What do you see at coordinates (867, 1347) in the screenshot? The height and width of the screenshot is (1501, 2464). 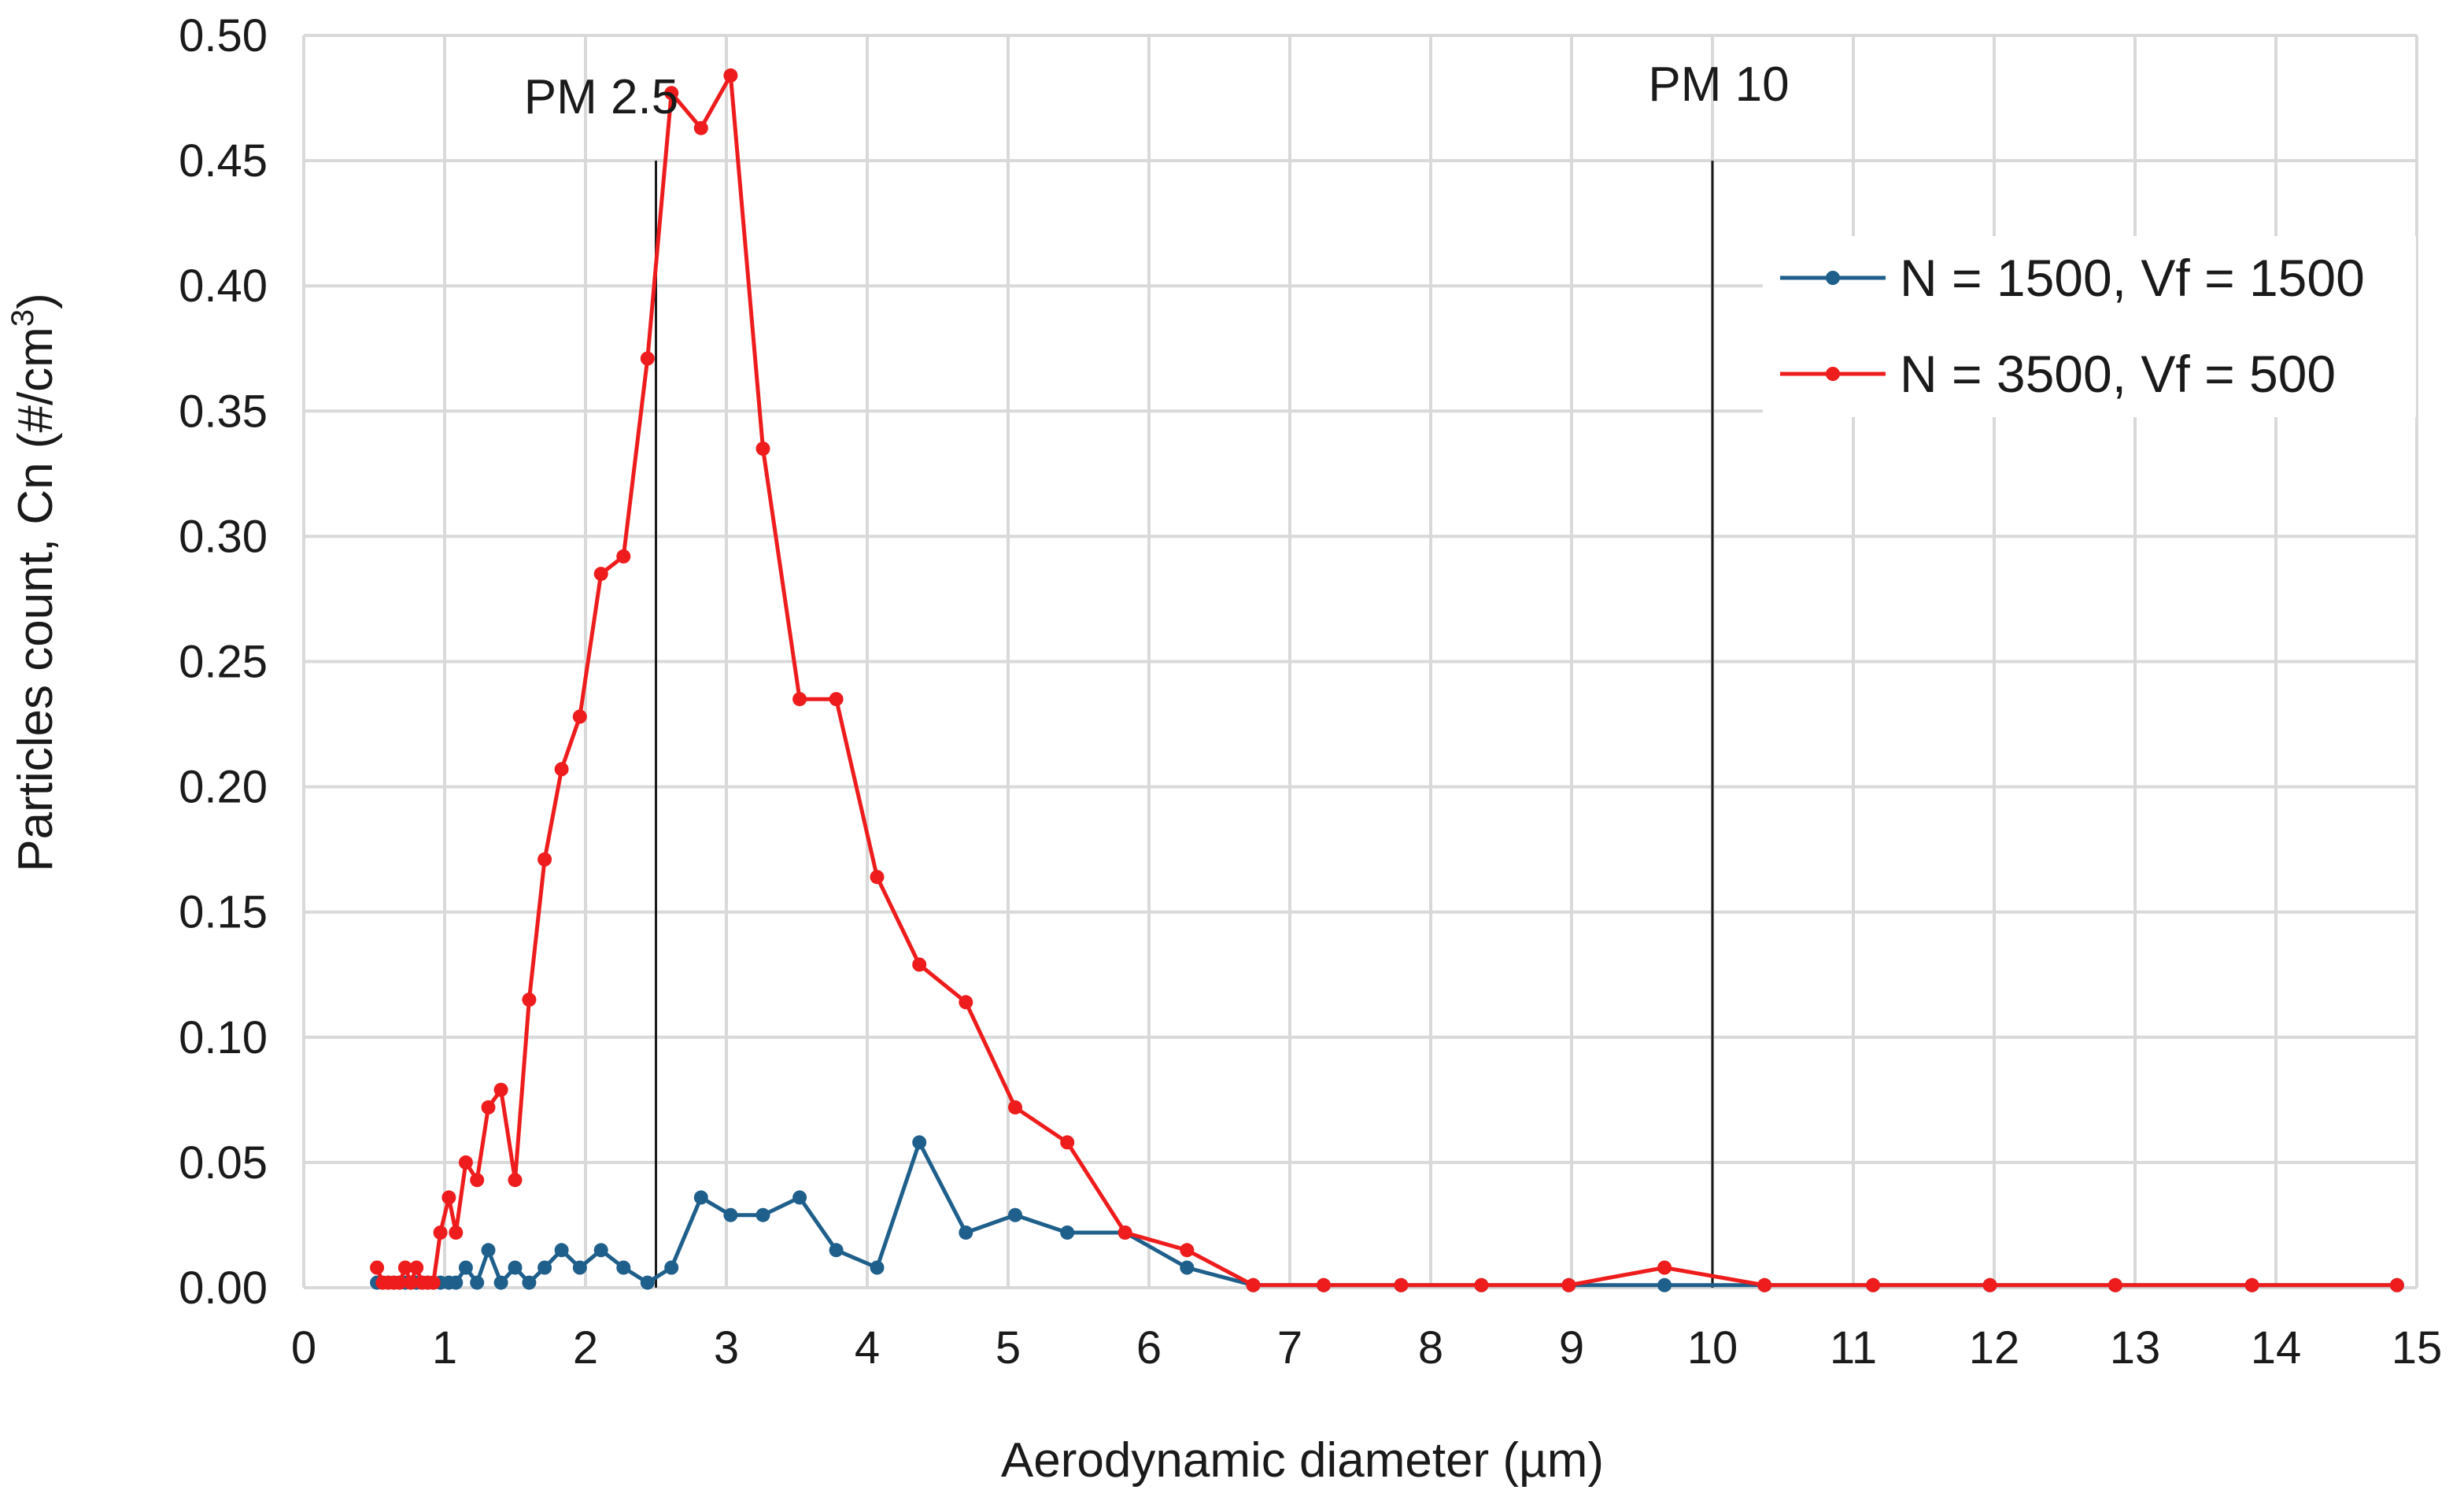 I see `x-tick-label: 4` at bounding box center [867, 1347].